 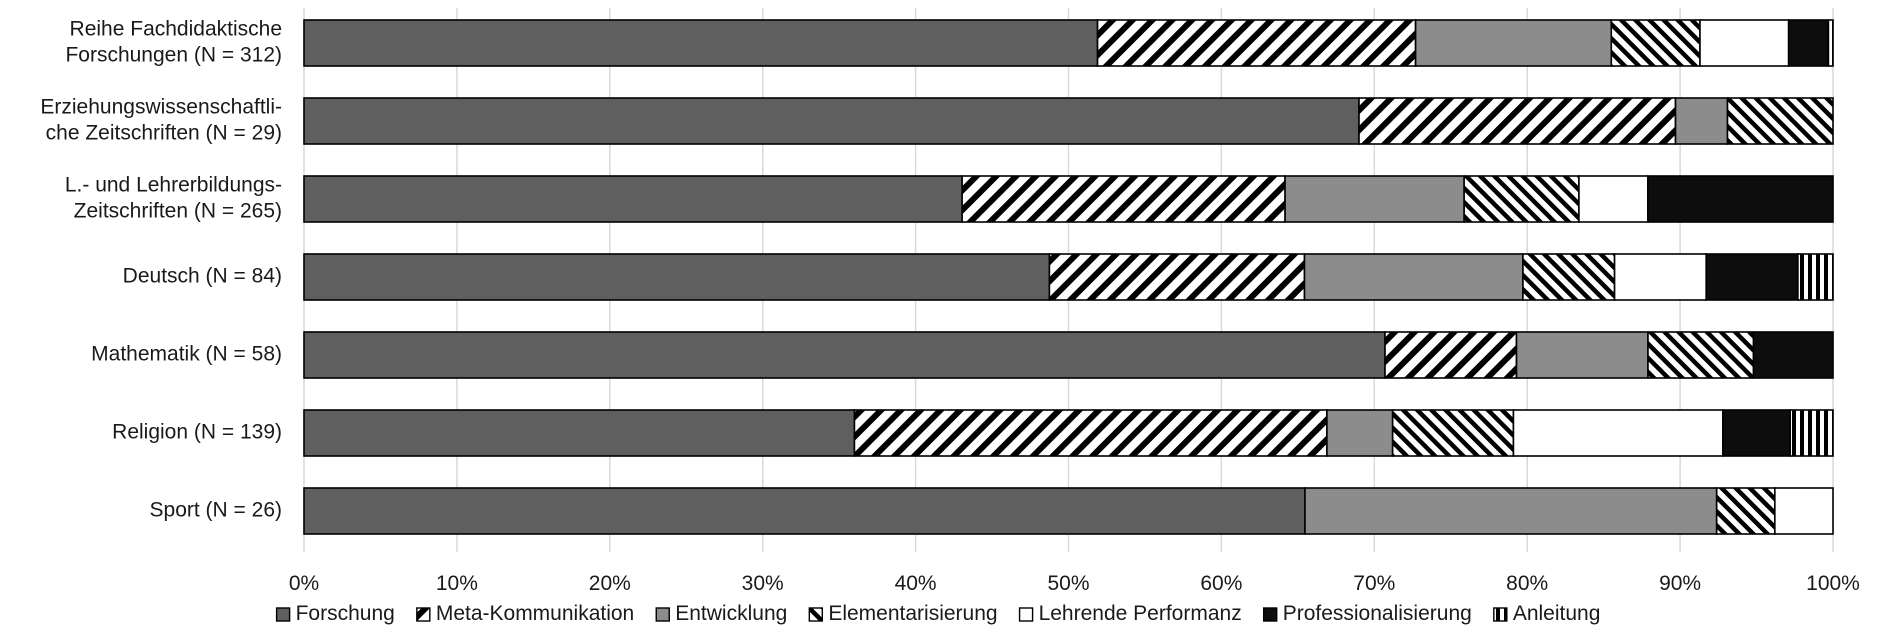 What do you see at coordinates (1680, 583) in the screenshot?
I see `x-tick-label: 90%` at bounding box center [1680, 583].